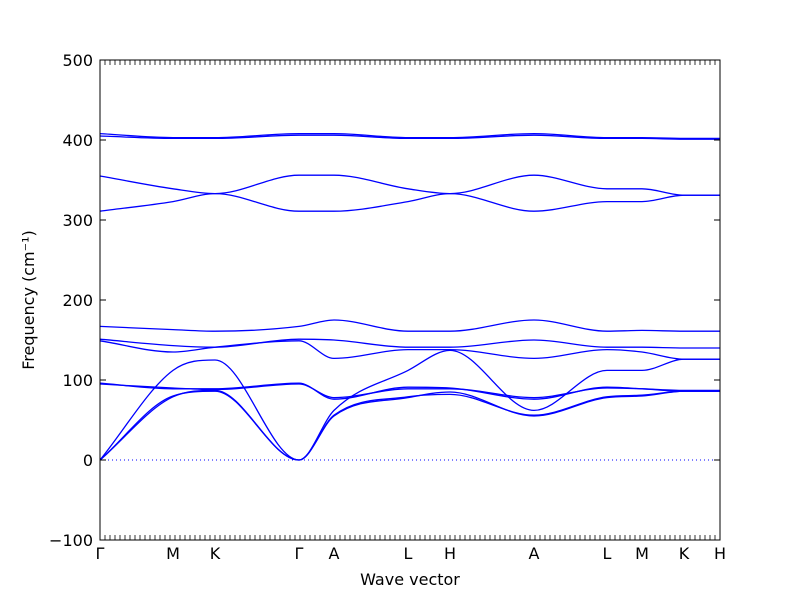 The height and width of the screenshot is (600, 800). What do you see at coordinates (720, 553) in the screenshot?
I see `kpoint-label-11: H` at bounding box center [720, 553].